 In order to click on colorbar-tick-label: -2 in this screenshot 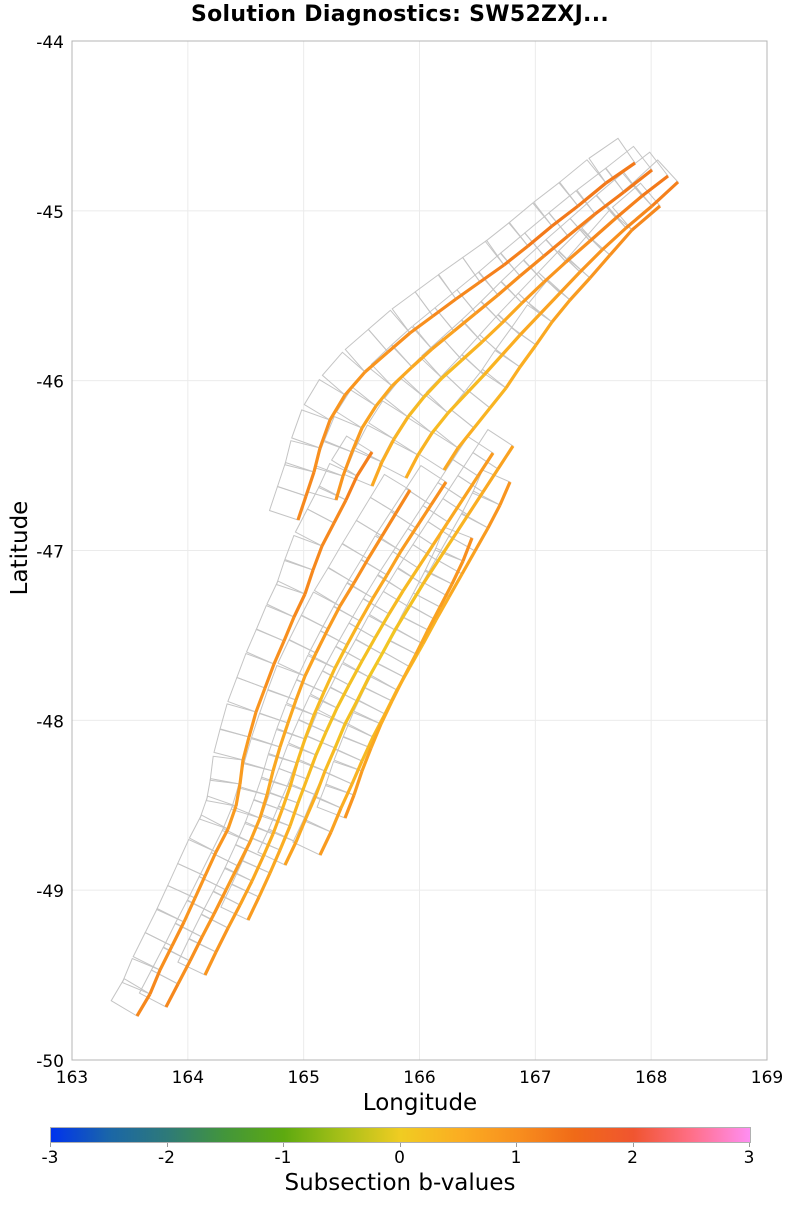, I will do `click(166, 1158)`.